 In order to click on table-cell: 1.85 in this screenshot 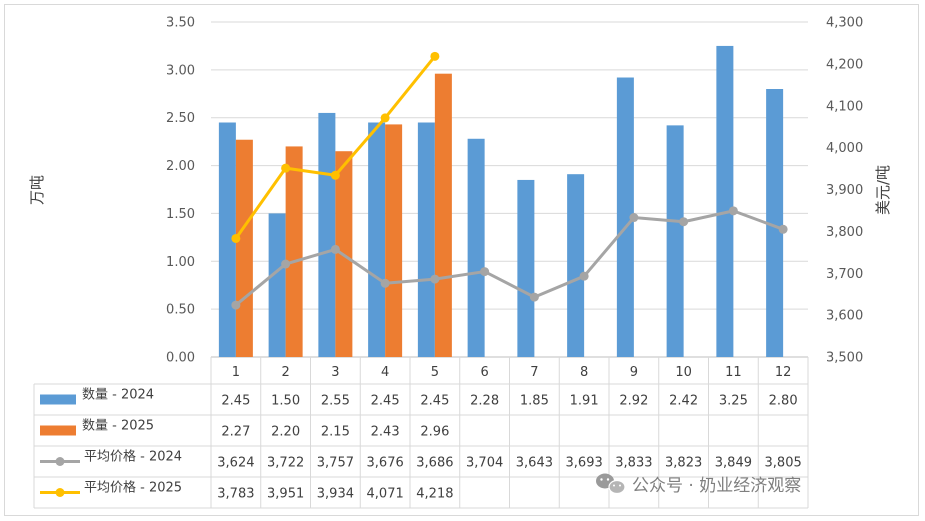, I will do `click(534, 401)`.